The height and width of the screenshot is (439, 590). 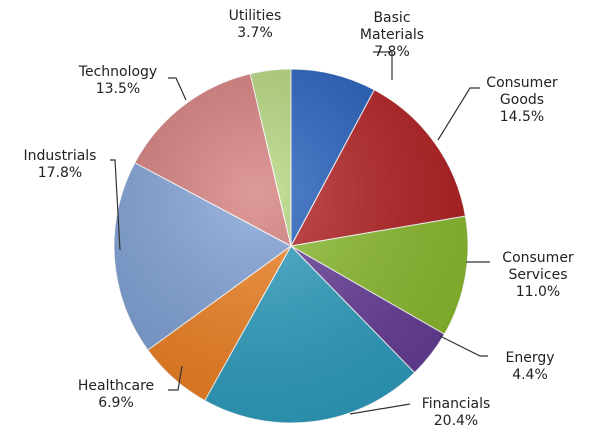 I want to click on value-label: 7.8%, so click(x=392, y=52).